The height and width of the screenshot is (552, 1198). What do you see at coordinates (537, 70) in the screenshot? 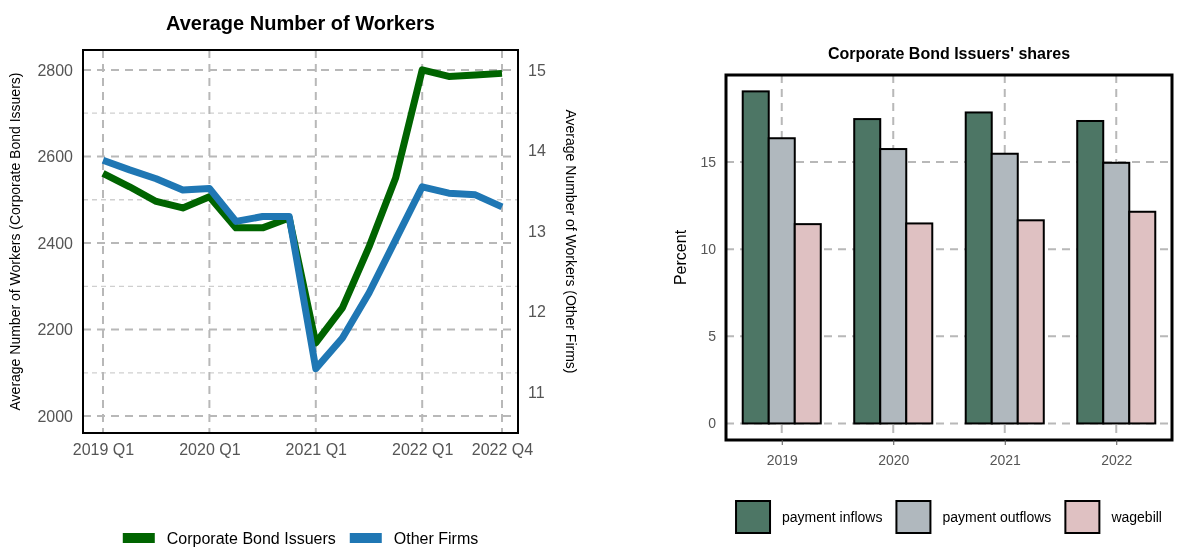
I see `y2-tick-label: 15` at bounding box center [537, 70].